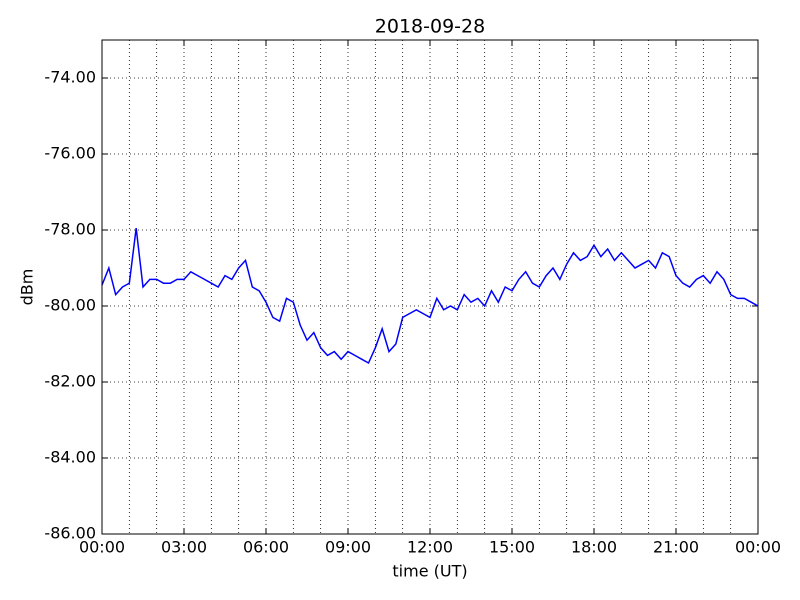  Describe the element at coordinates (184, 547) in the screenshot. I see `x-tick-label: 03:00` at that location.